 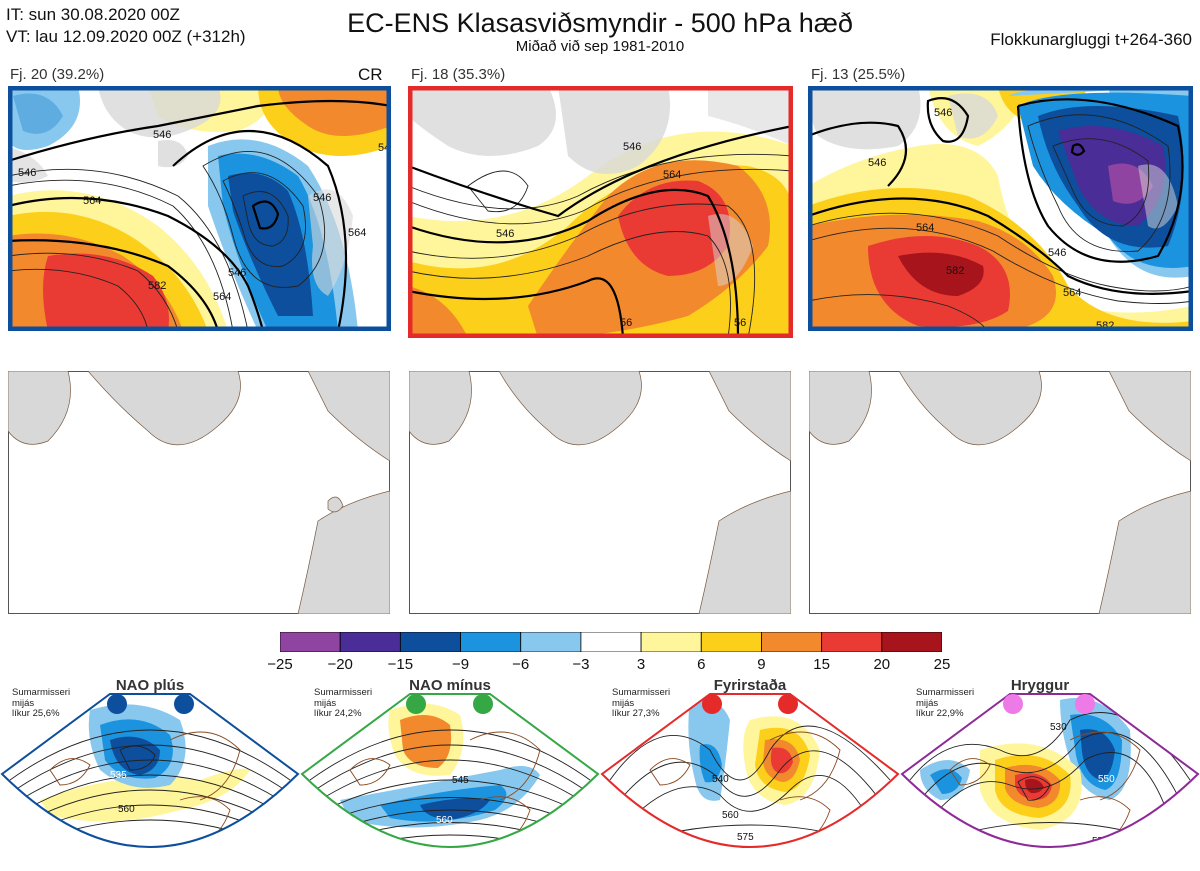 I want to click on cluster-1-tag: CR, so click(x=370, y=74).